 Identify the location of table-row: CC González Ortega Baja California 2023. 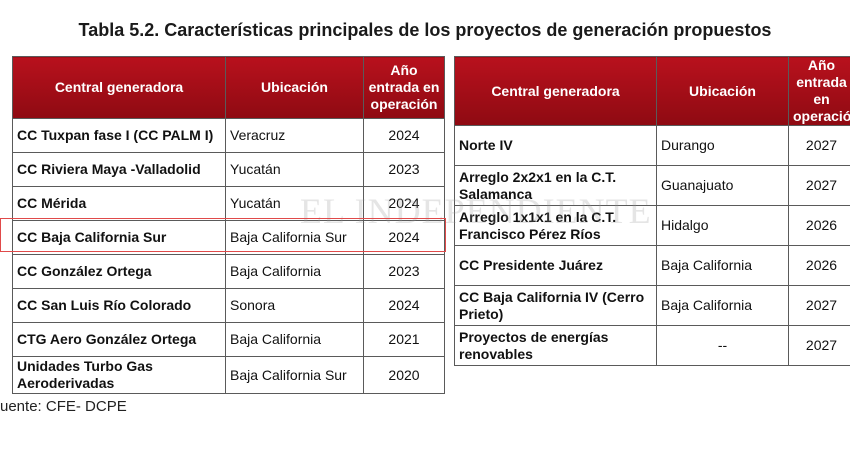
(228, 271).